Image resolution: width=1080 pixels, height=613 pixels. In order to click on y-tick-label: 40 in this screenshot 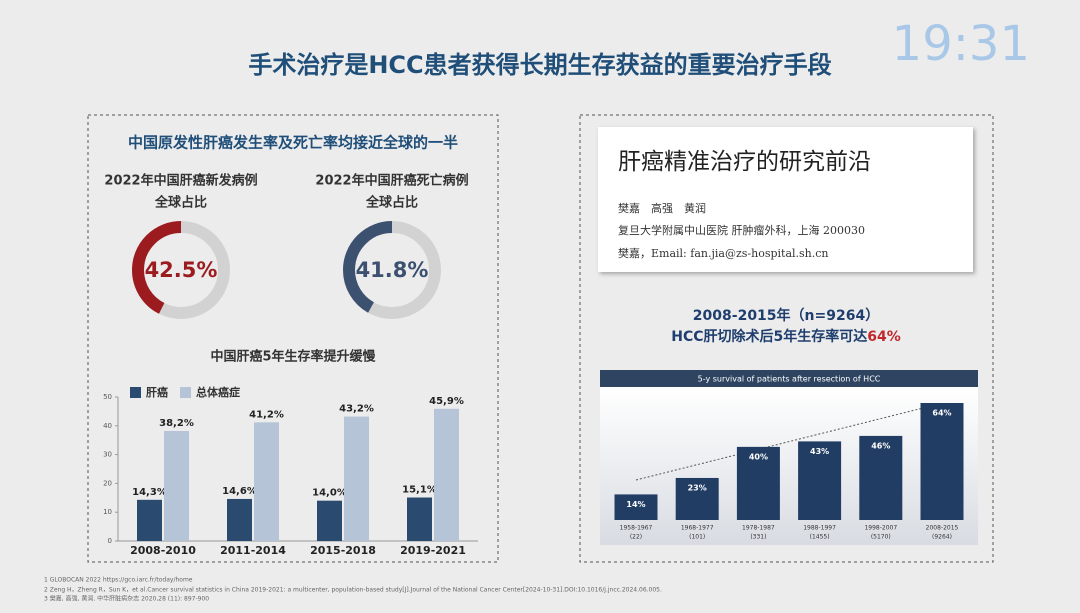, I will do `click(107, 426)`.